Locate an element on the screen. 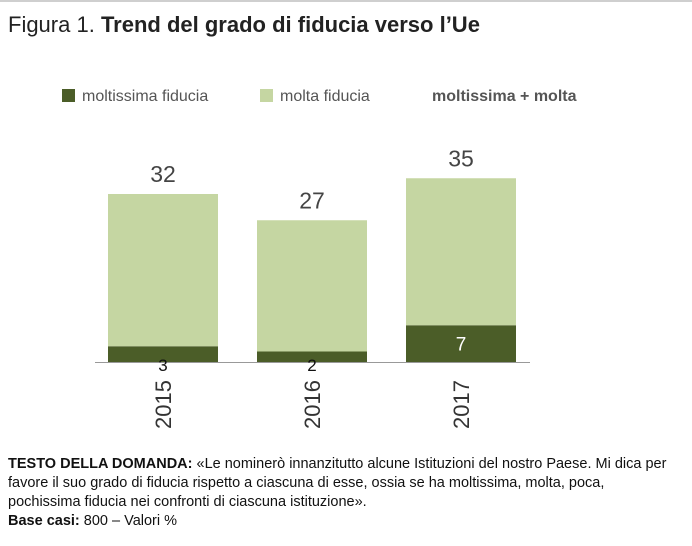 The height and width of the screenshot is (546, 692). bar-moltissima-2017 is located at coordinates (461, 343).